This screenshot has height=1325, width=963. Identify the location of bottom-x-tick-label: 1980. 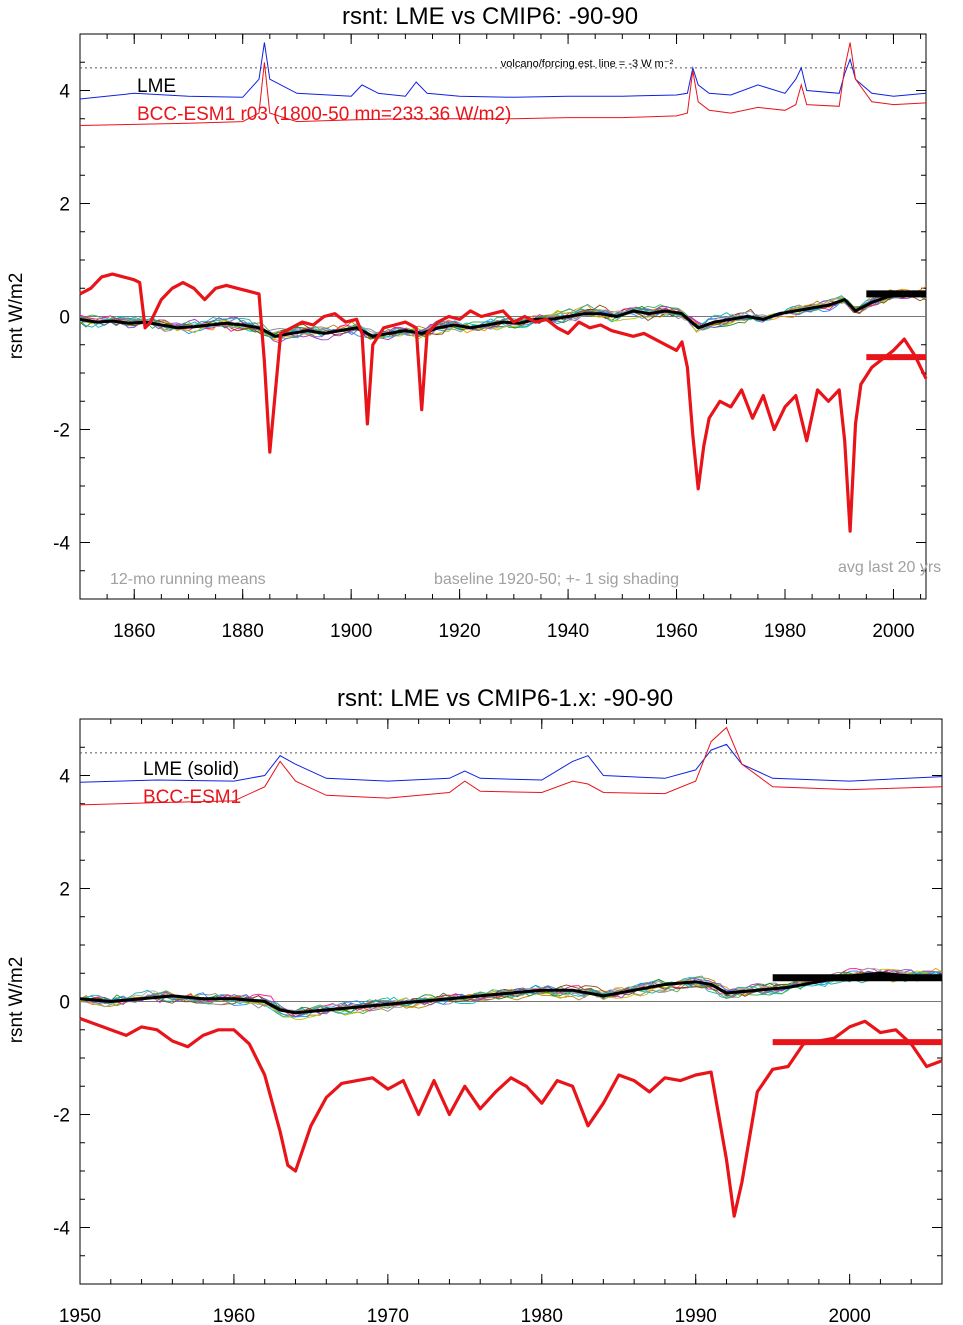
(542, 1315).